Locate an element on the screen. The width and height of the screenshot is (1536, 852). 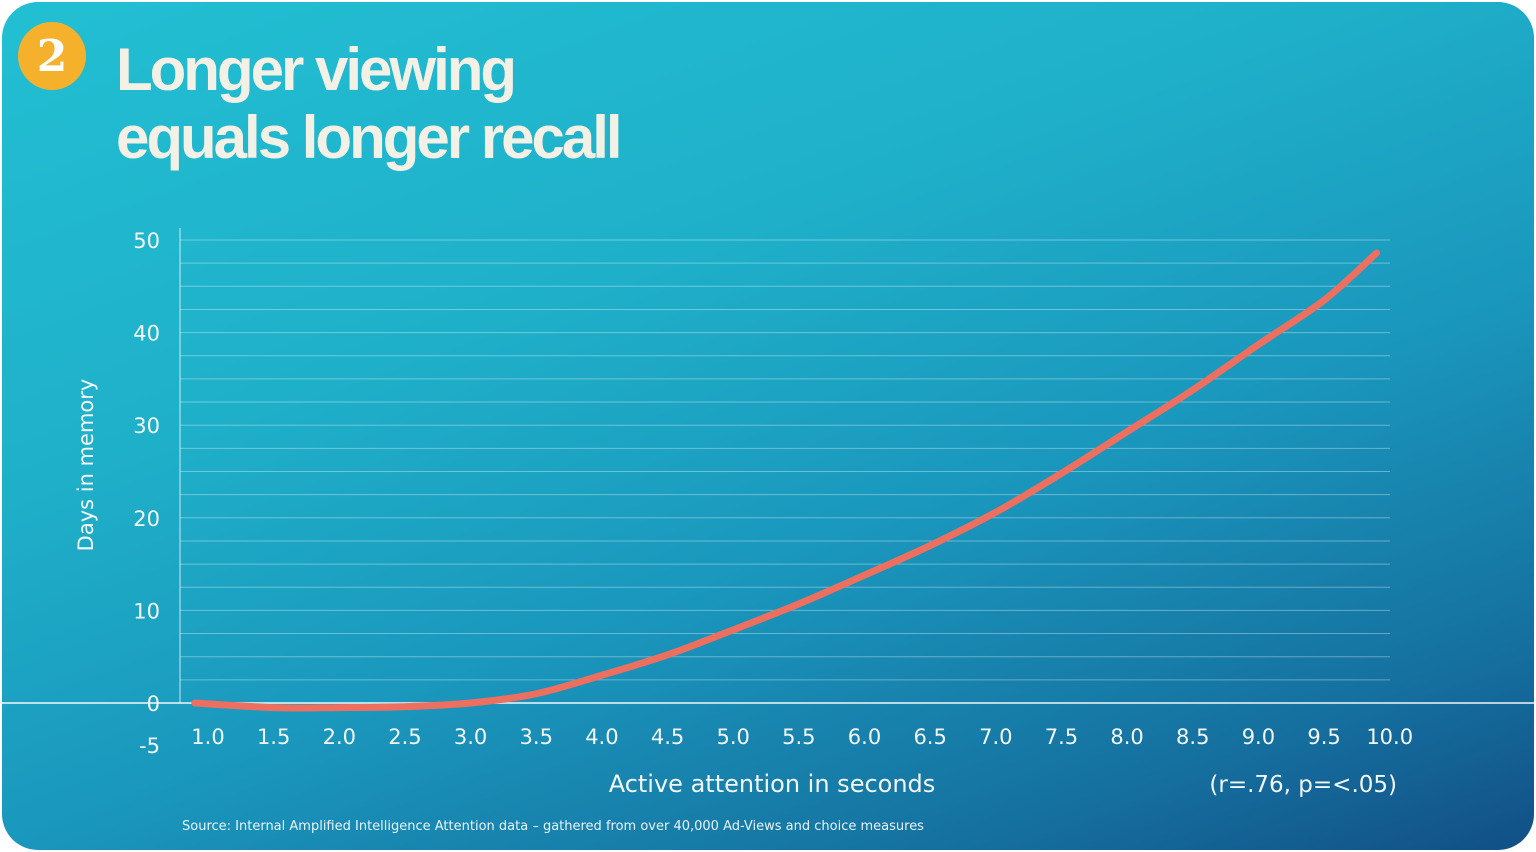
x-tick-label: 7.5 is located at coordinates (1061, 737).